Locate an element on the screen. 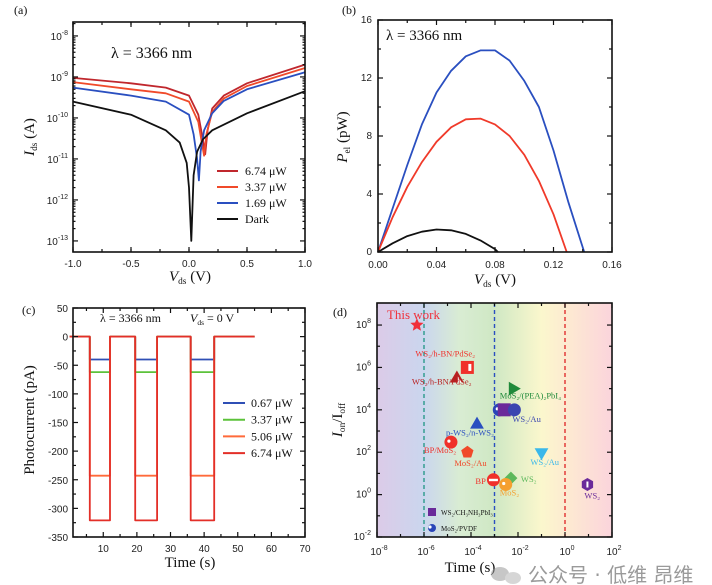 The width and height of the screenshot is (712, 585). y-tick-label: 12 is located at coordinates (367, 78).